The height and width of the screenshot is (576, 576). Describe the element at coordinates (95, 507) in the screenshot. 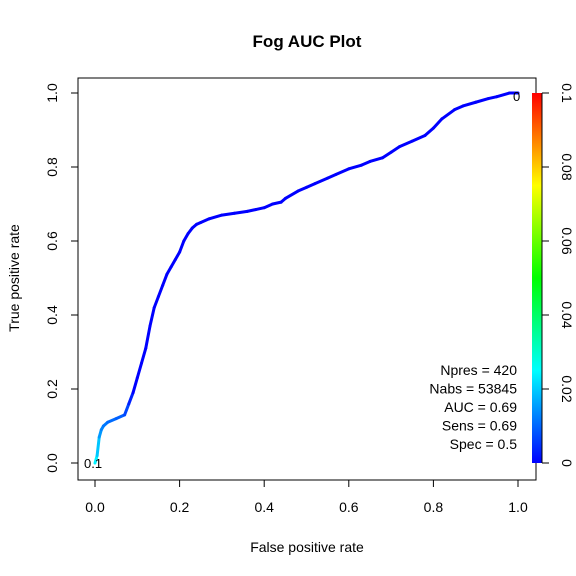

I see `x-tick-label: 0.0` at that location.